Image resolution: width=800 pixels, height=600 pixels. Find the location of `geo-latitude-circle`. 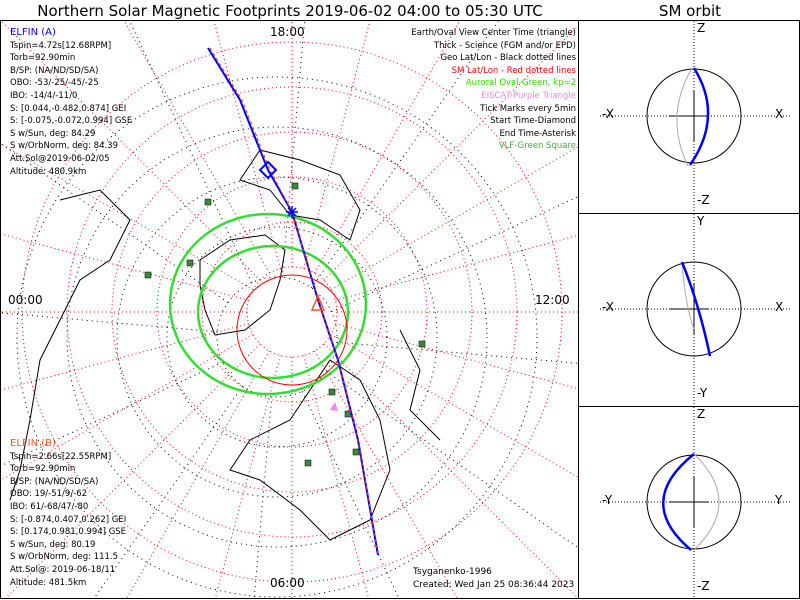

geo-latitude-circle is located at coordinates (277, 337).